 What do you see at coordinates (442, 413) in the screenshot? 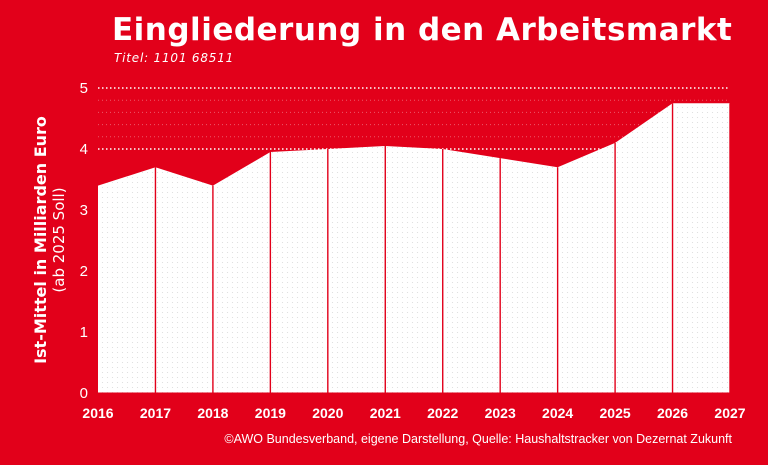
I see `x-tick-label: 2022` at bounding box center [442, 413].